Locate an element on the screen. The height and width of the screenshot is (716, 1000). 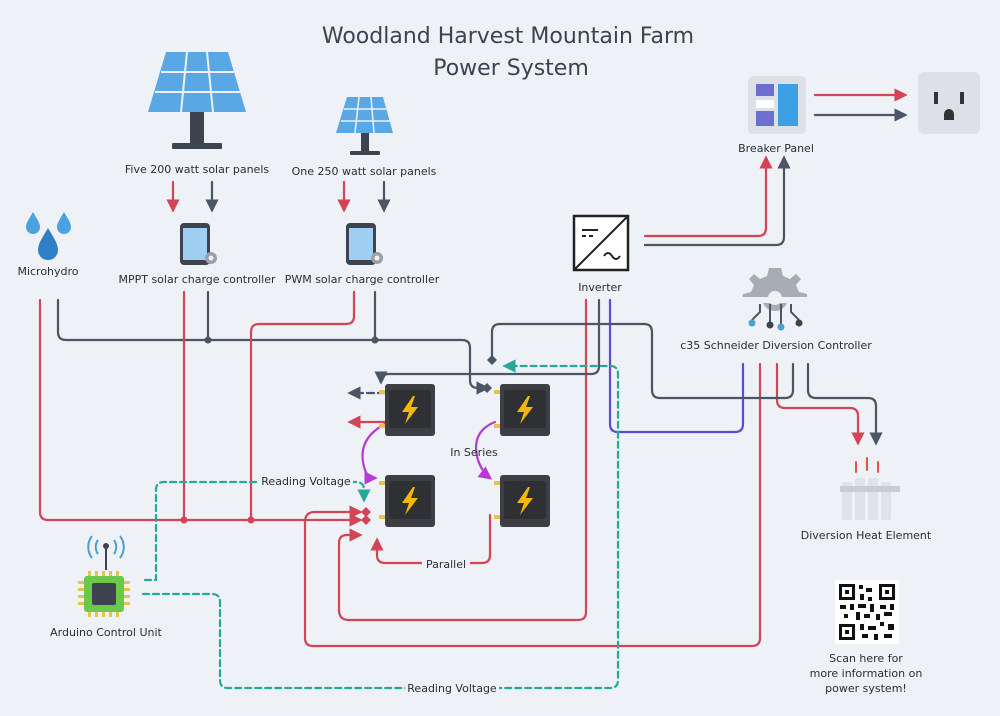
wire-reading-voltage-top is located at coordinates (257, 531).